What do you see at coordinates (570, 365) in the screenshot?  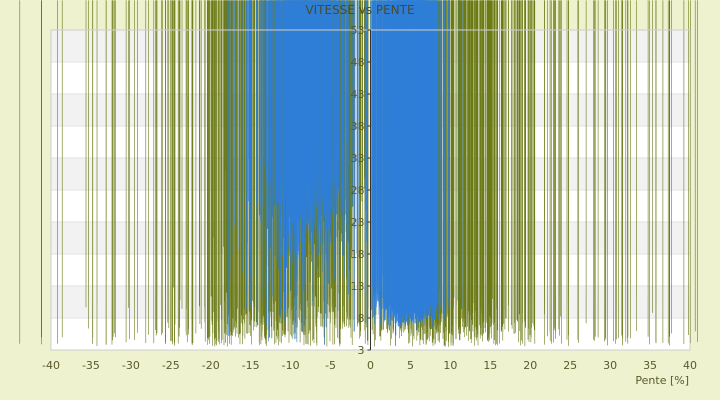 I see `x-tick-label: 25` at bounding box center [570, 365].